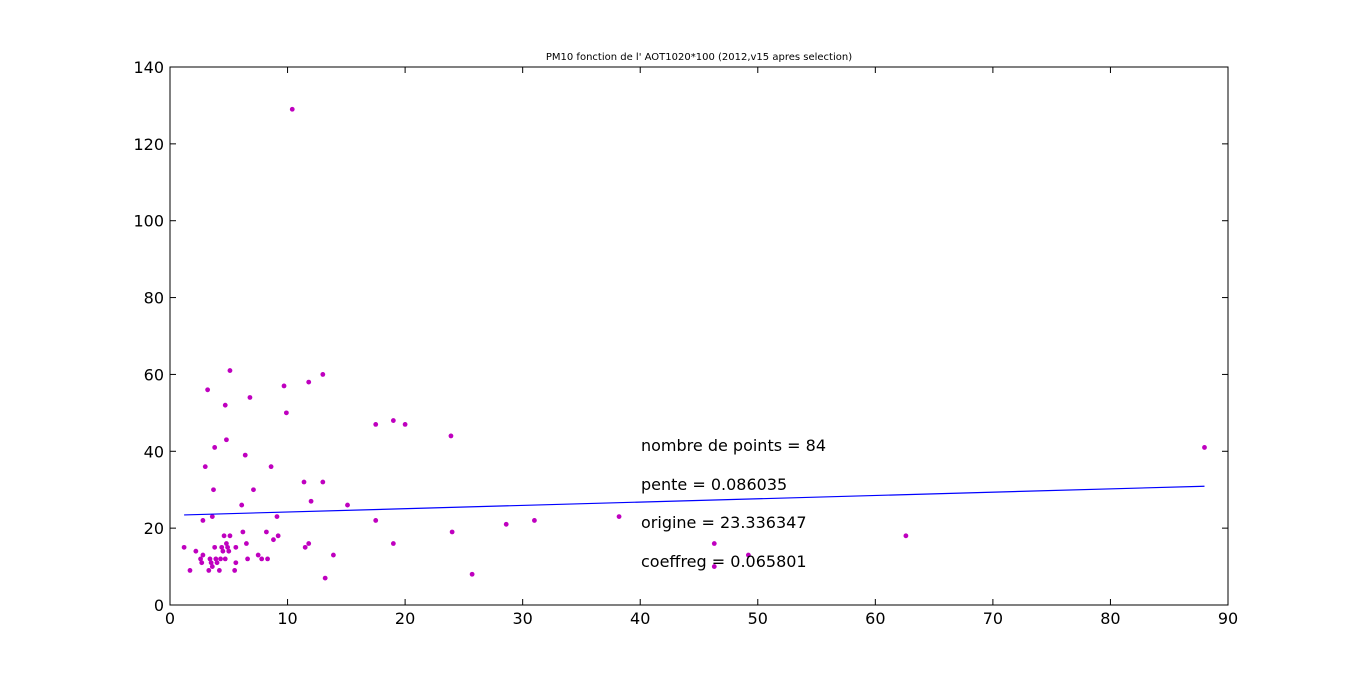  What do you see at coordinates (522, 618) in the screenshot?
I see `x-tick-label: 30` at bounding box center [522, 618].